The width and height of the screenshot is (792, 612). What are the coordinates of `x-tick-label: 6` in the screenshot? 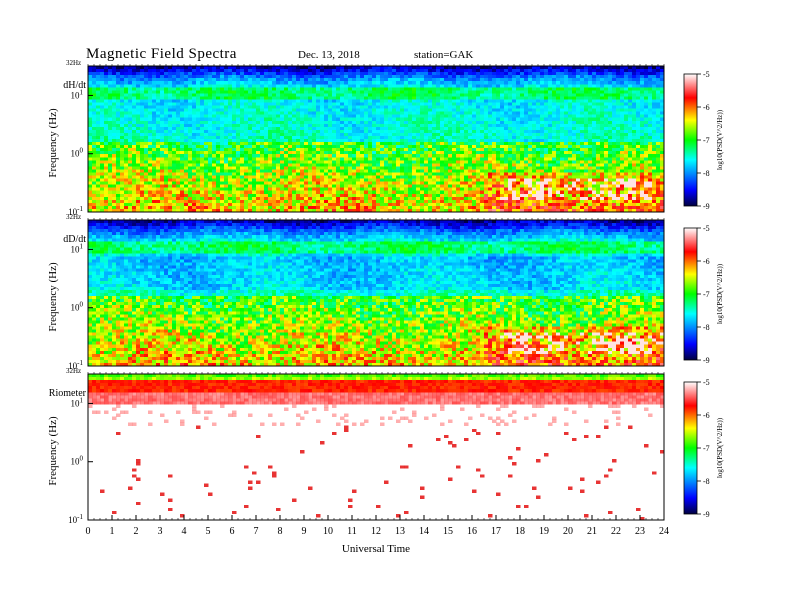 It's located at (232, 531).